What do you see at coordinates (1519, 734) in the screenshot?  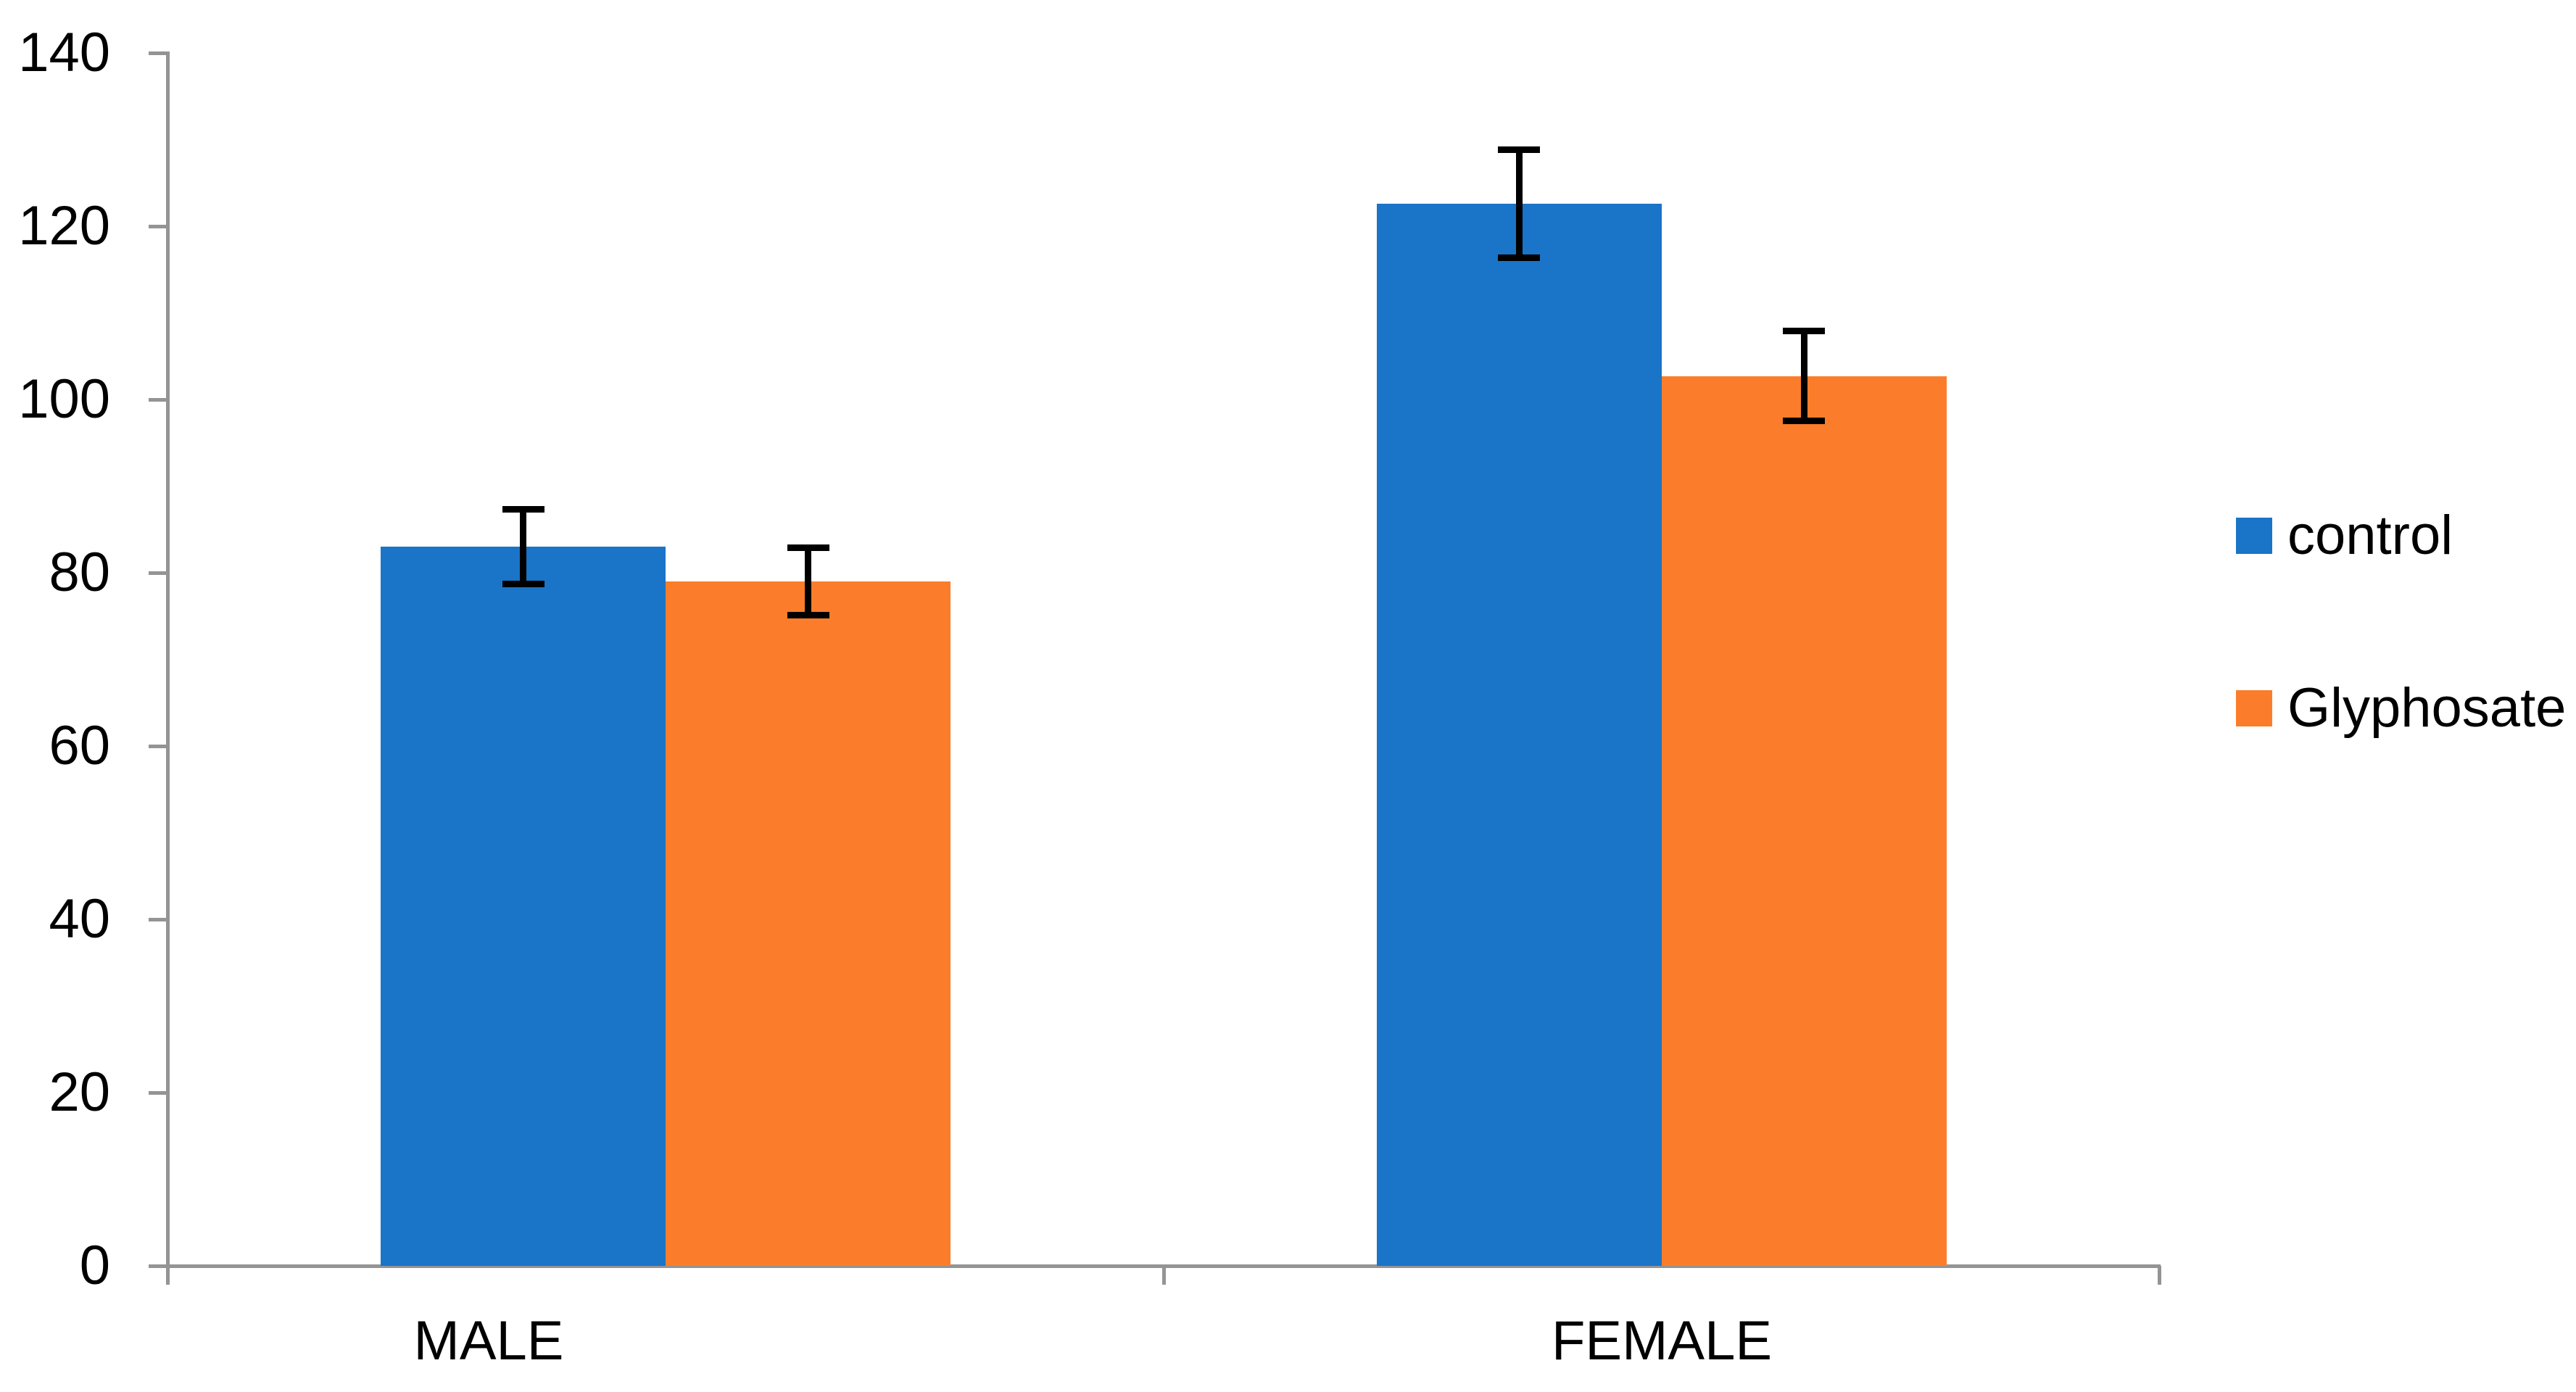 I see `bar-female-control` at bounding box center [1519, 734].